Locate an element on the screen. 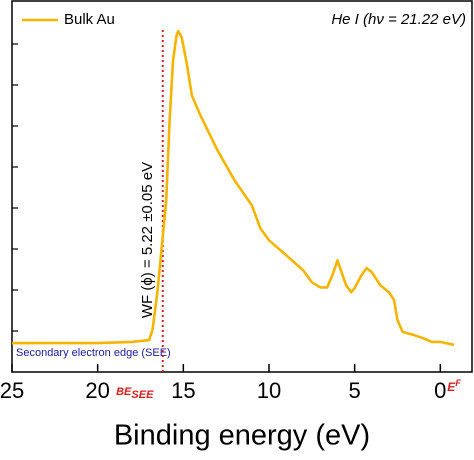 This screenshot has width=474, height=460. x-tick-label: 0 is located at coordinates (440, 390).